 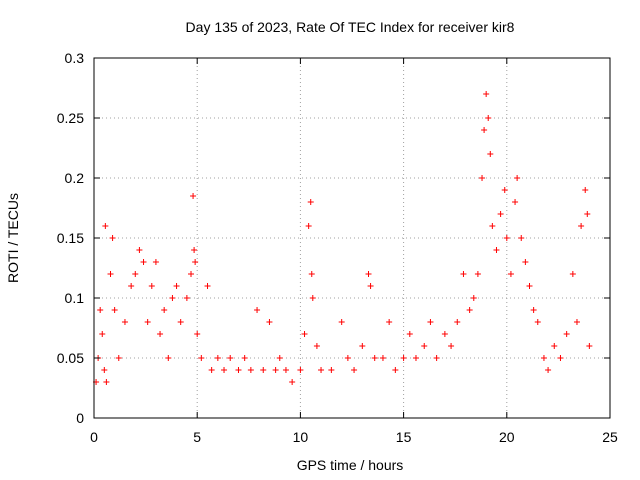 I want to click on x-tick-label: 0, so click(x=94, y=437).